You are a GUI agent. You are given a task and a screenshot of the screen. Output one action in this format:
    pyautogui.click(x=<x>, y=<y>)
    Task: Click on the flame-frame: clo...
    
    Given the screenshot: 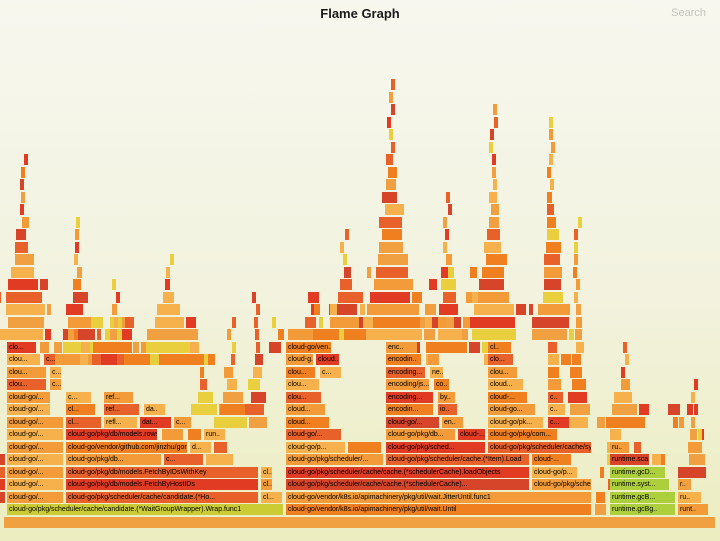 What is the action you would take?
    pyautogui.click(x=21, y=347)
    